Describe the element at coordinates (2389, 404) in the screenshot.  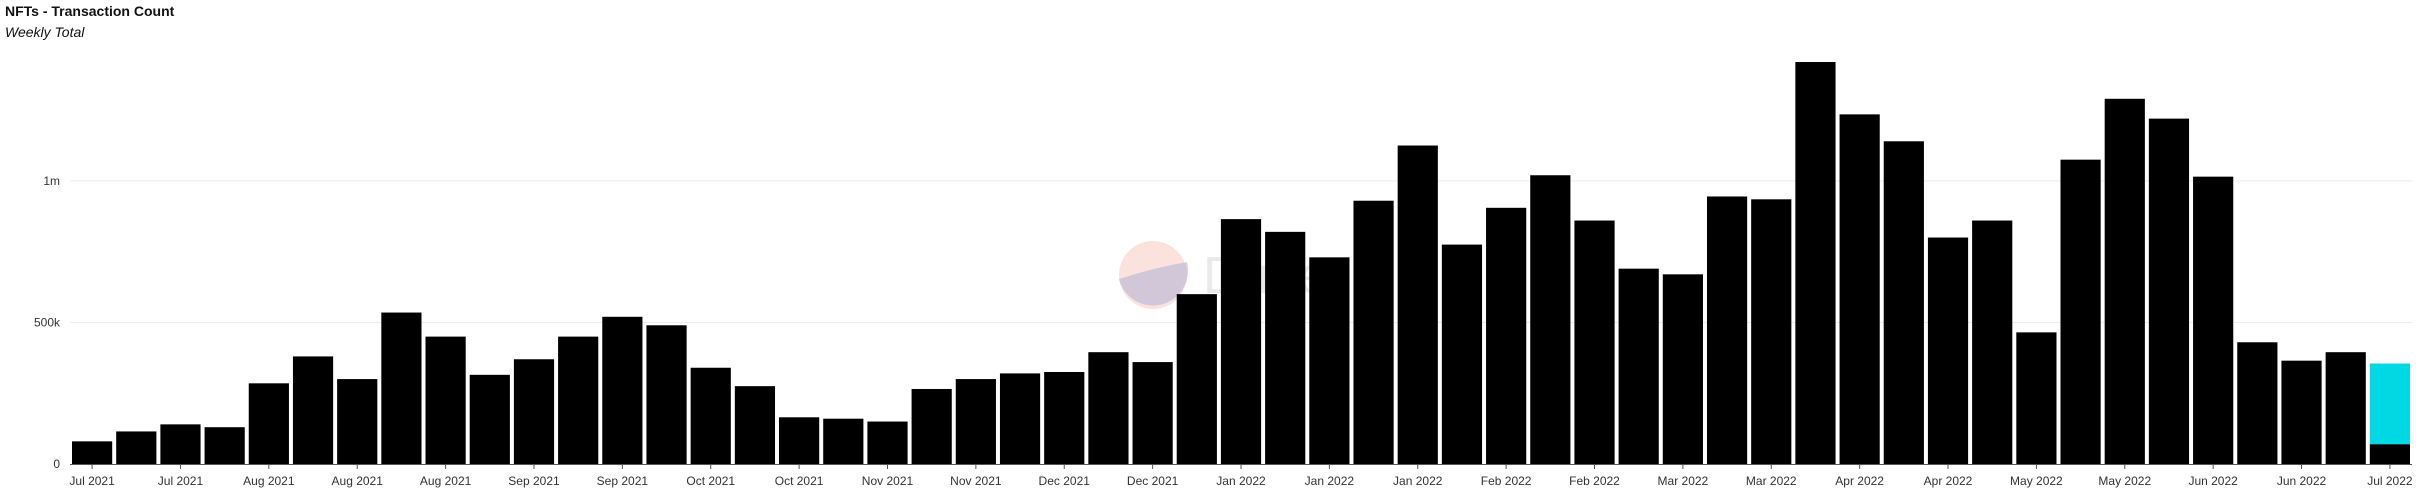
I see `bar-highlight-segment` at that location.